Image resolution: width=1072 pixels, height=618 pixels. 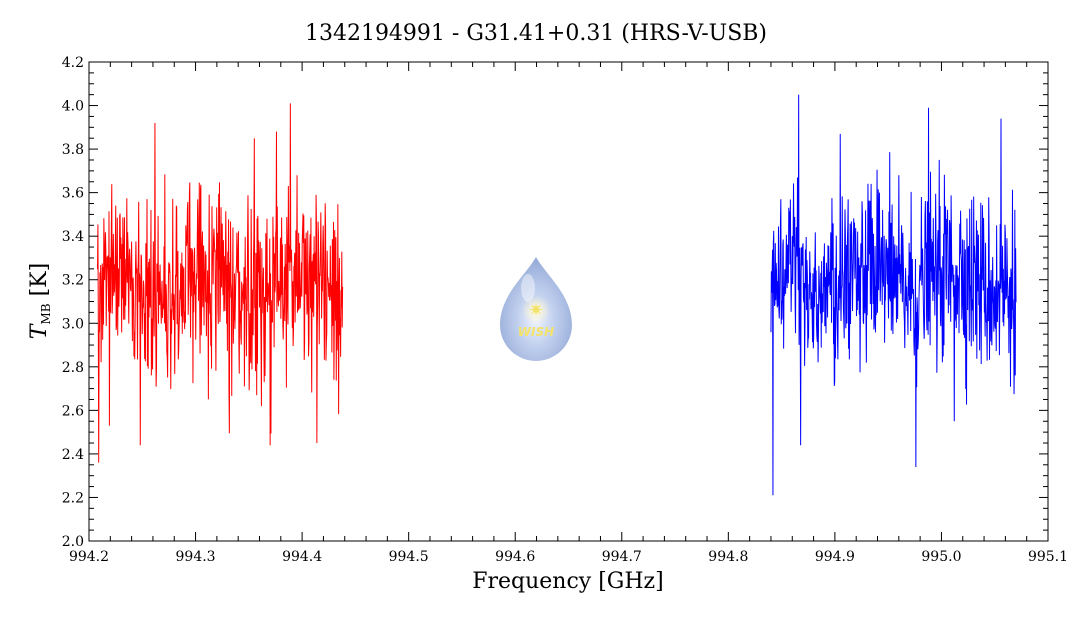 What do you see at coordinates (73, 455) in the screenshot?
I see `y-tick-label: 2.4` at bounding box center [73, 455].